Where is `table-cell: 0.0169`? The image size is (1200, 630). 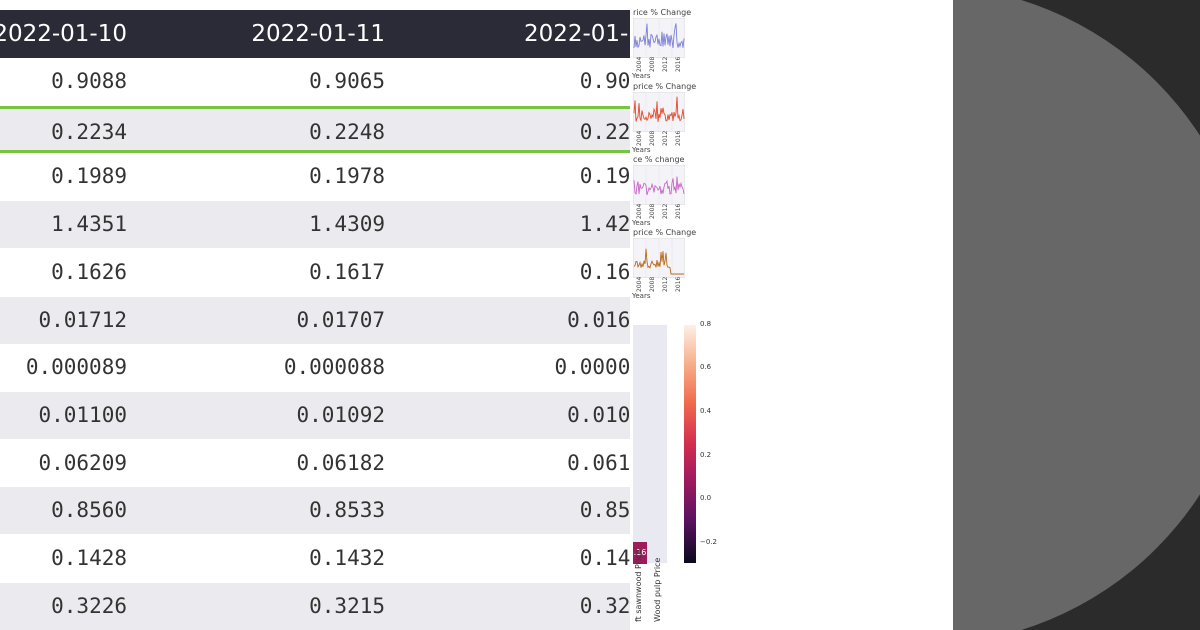 table-cell: 0.0169 is located at coordinates (598, 319).